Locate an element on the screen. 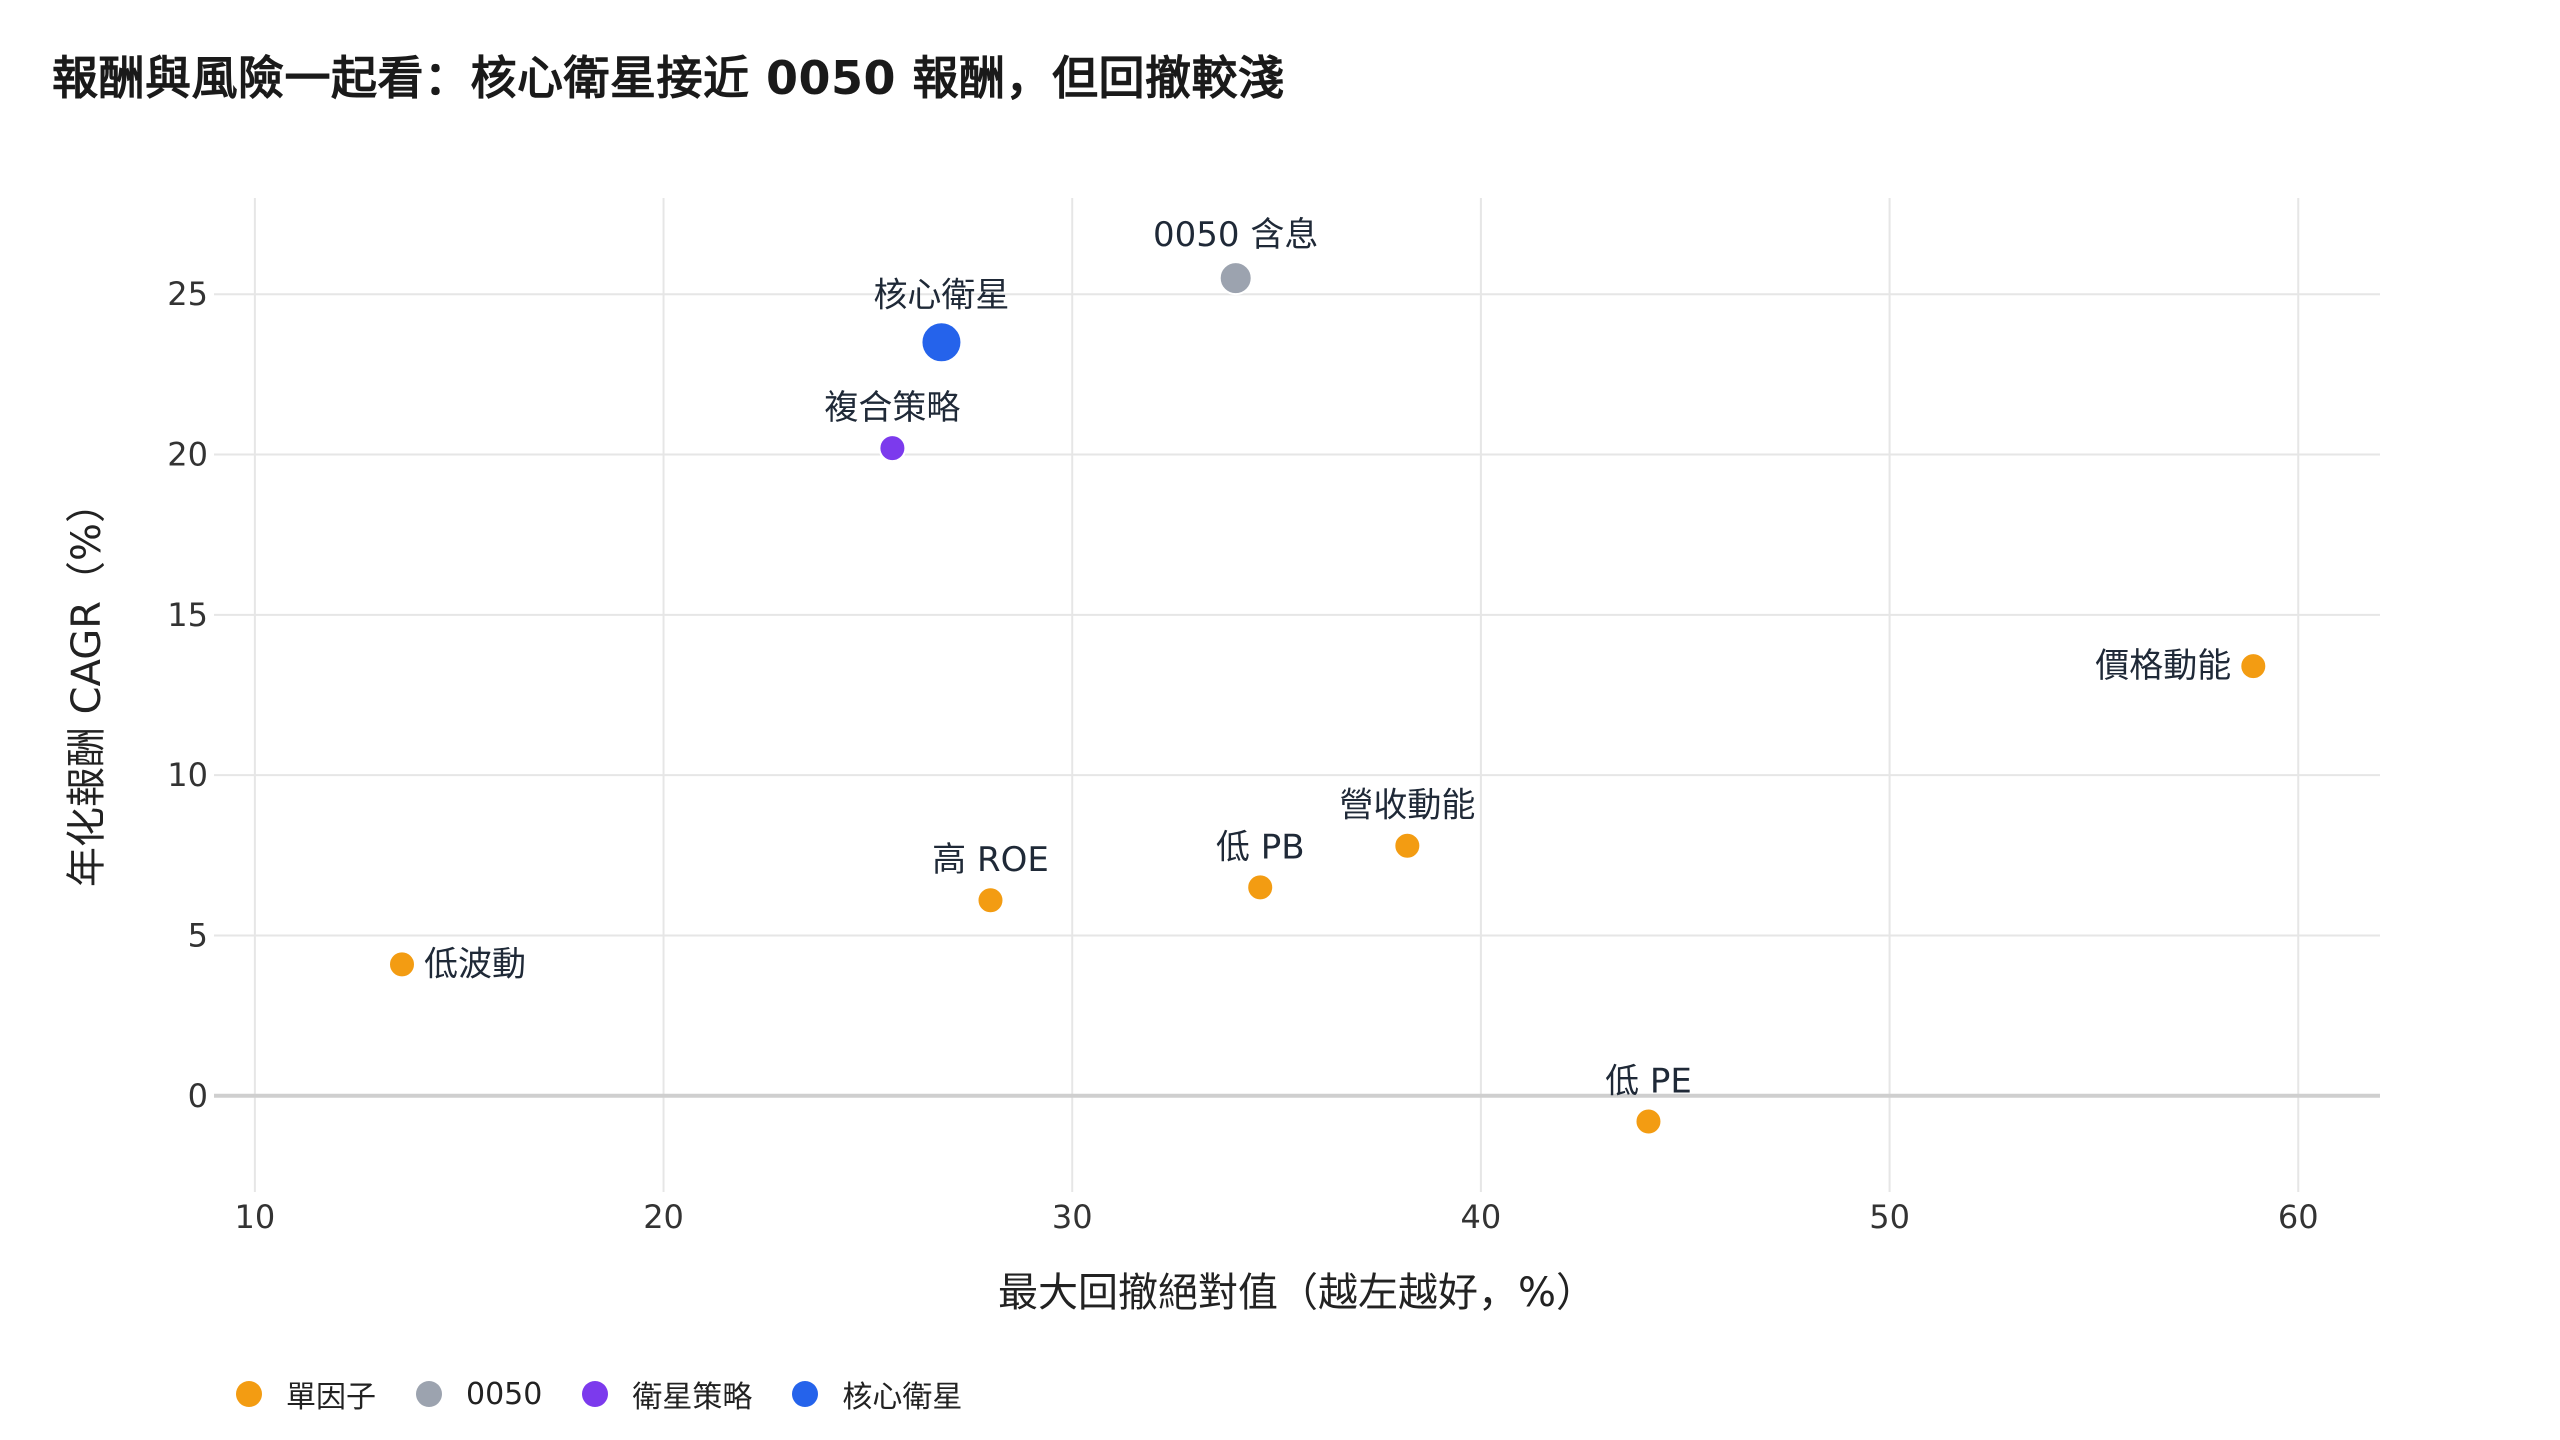 This screenshot has width=2560, height=1440. x-tick-label: 50 is located at coordinates (1889, 1217).